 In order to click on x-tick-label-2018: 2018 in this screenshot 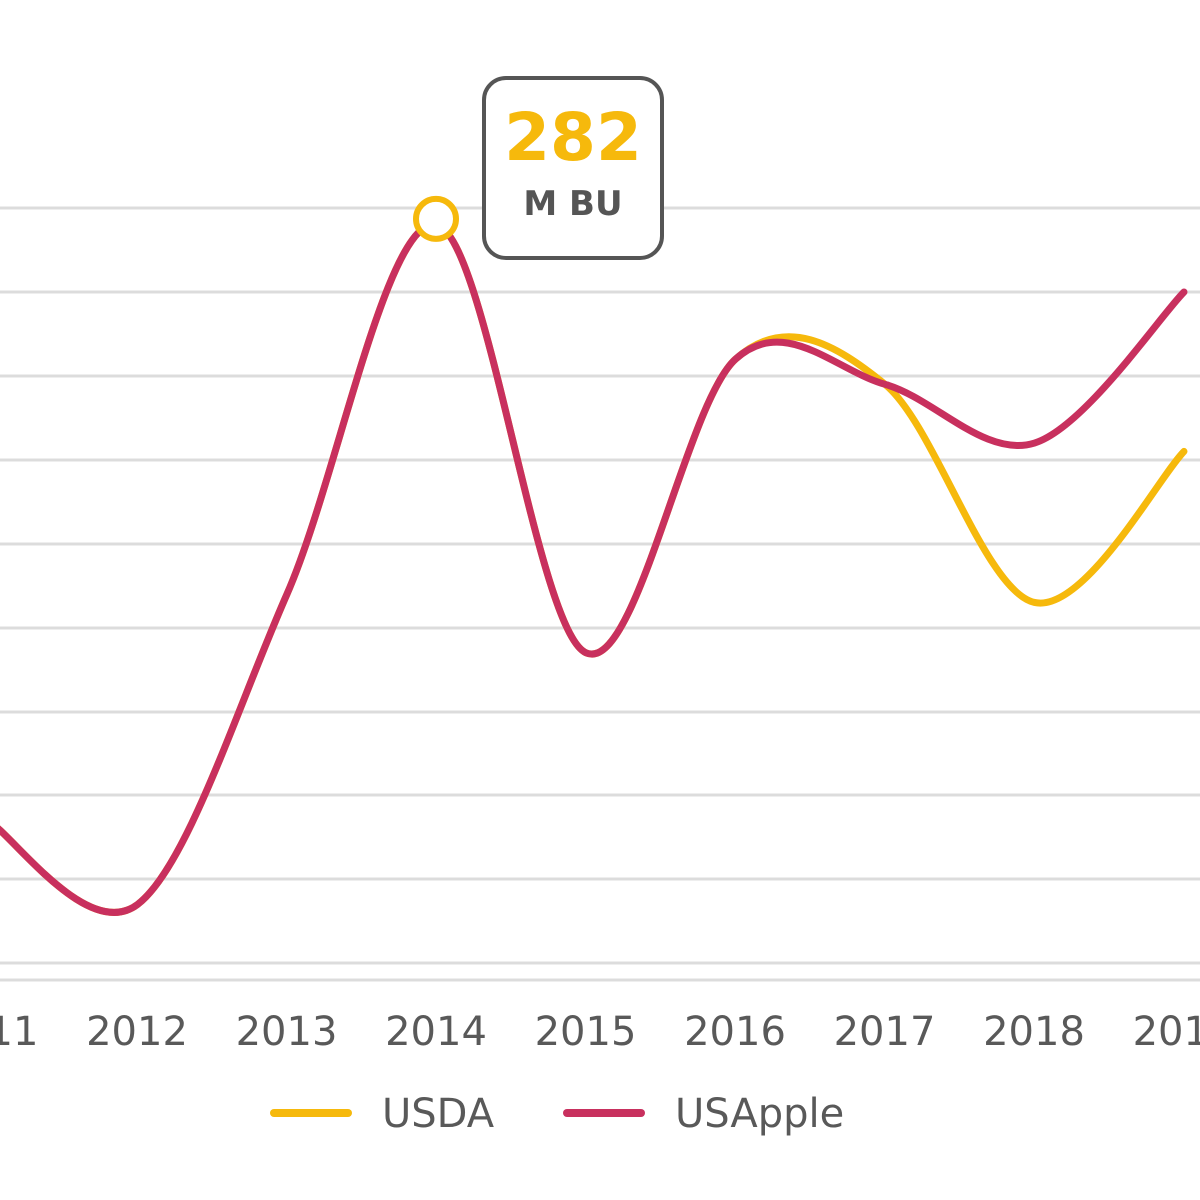, I will do `click(1034, 1032)`.